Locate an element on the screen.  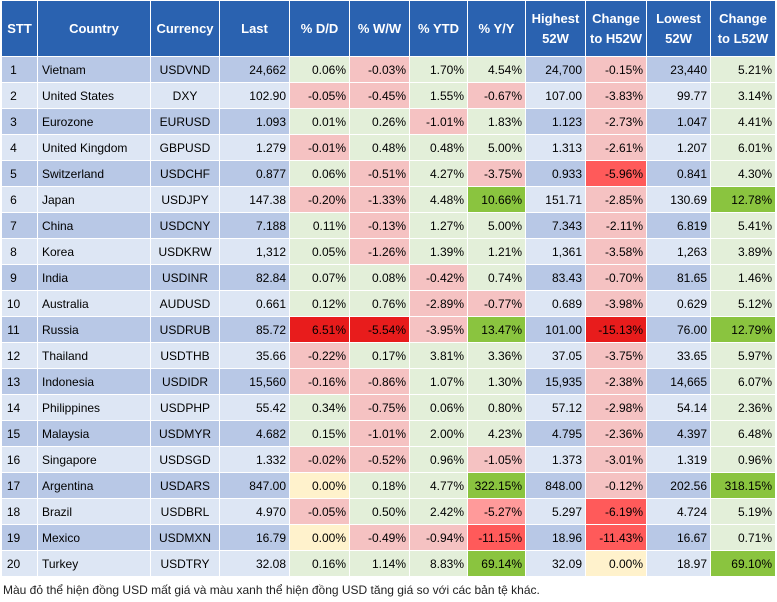
row-ww: 0.48% is located at coordinates (379, 147).